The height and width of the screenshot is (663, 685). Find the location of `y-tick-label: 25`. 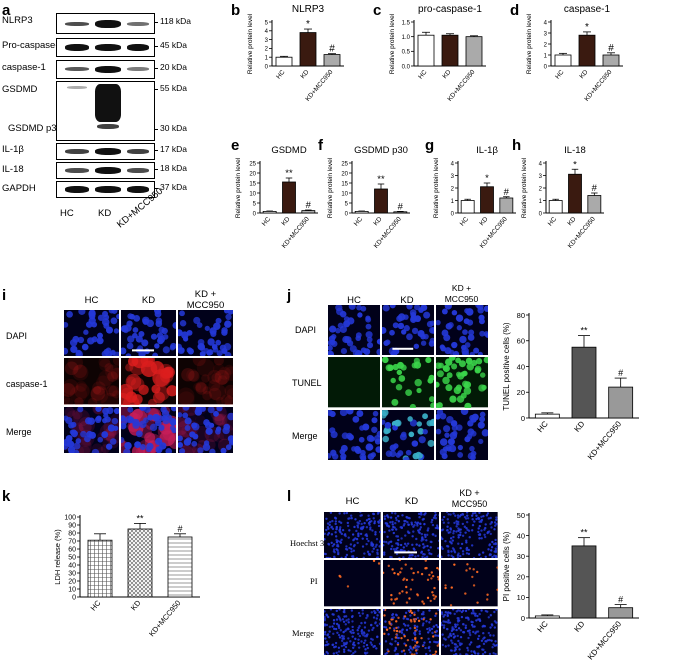

y-tick-label: 25 is located at coordinates (252, 164).